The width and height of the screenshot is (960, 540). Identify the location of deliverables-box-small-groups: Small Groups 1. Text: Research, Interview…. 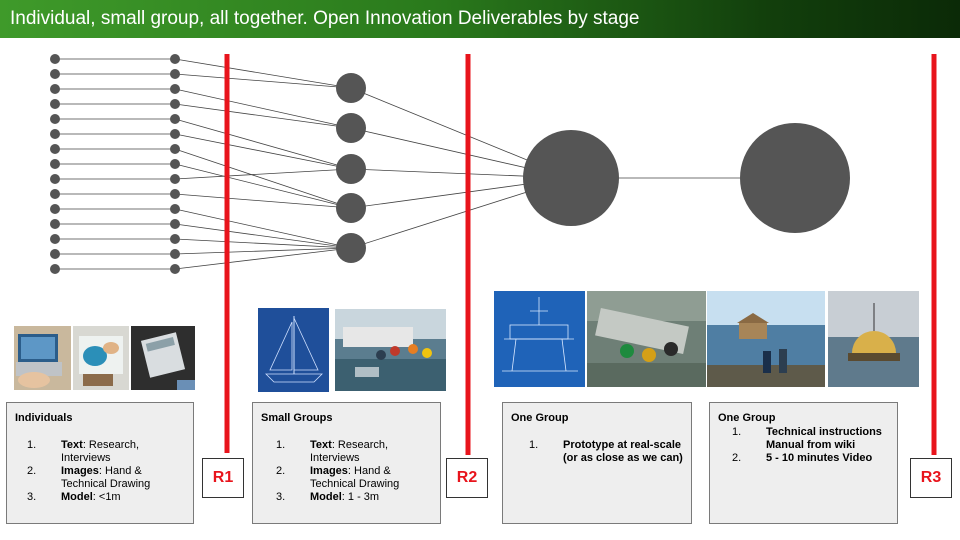
(346, 463).